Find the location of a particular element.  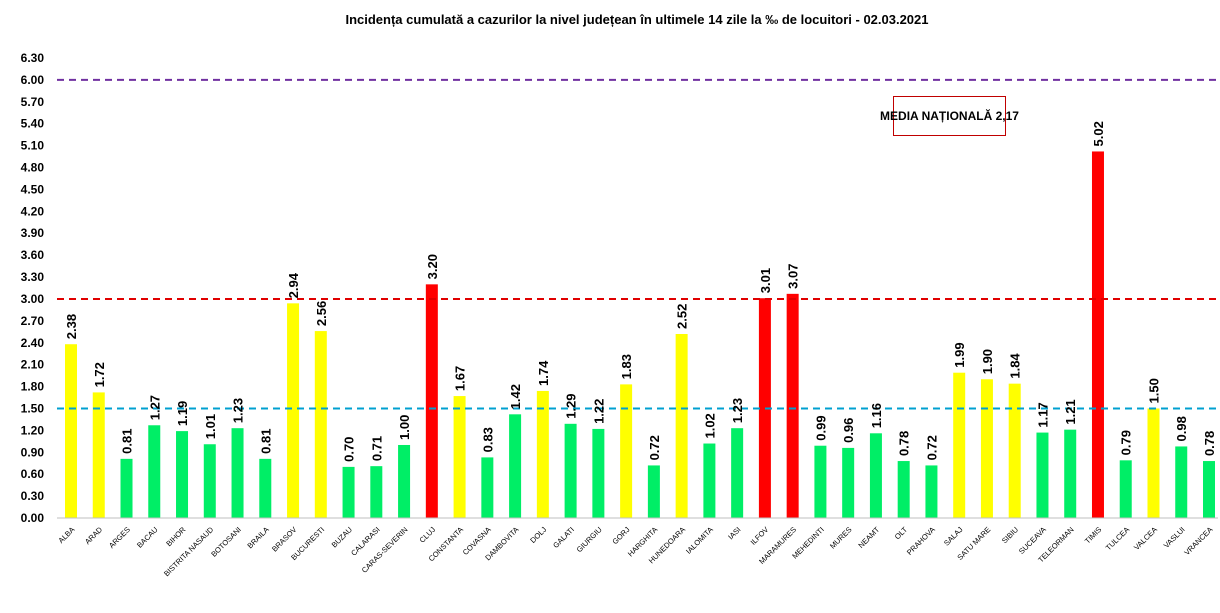

x-tick-label: ARGES is located at coordinates (119, 537).